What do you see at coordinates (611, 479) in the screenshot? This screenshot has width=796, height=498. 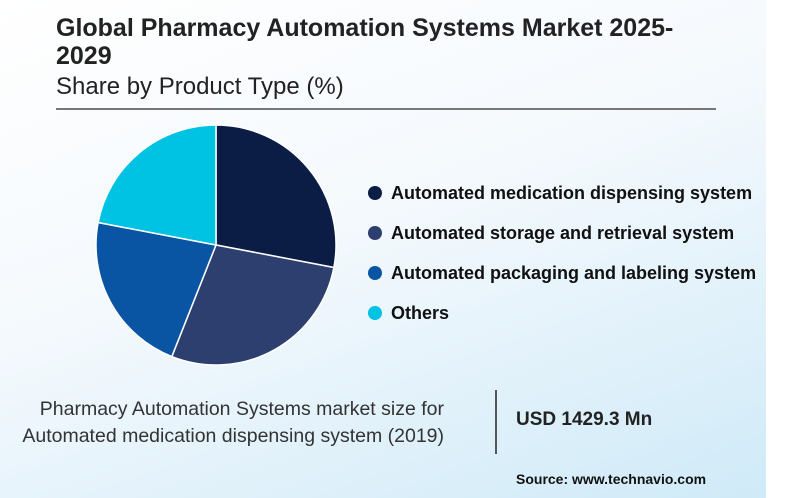 I see `source-text: Source: www.technavio.com` at bounding box center [611, 479].